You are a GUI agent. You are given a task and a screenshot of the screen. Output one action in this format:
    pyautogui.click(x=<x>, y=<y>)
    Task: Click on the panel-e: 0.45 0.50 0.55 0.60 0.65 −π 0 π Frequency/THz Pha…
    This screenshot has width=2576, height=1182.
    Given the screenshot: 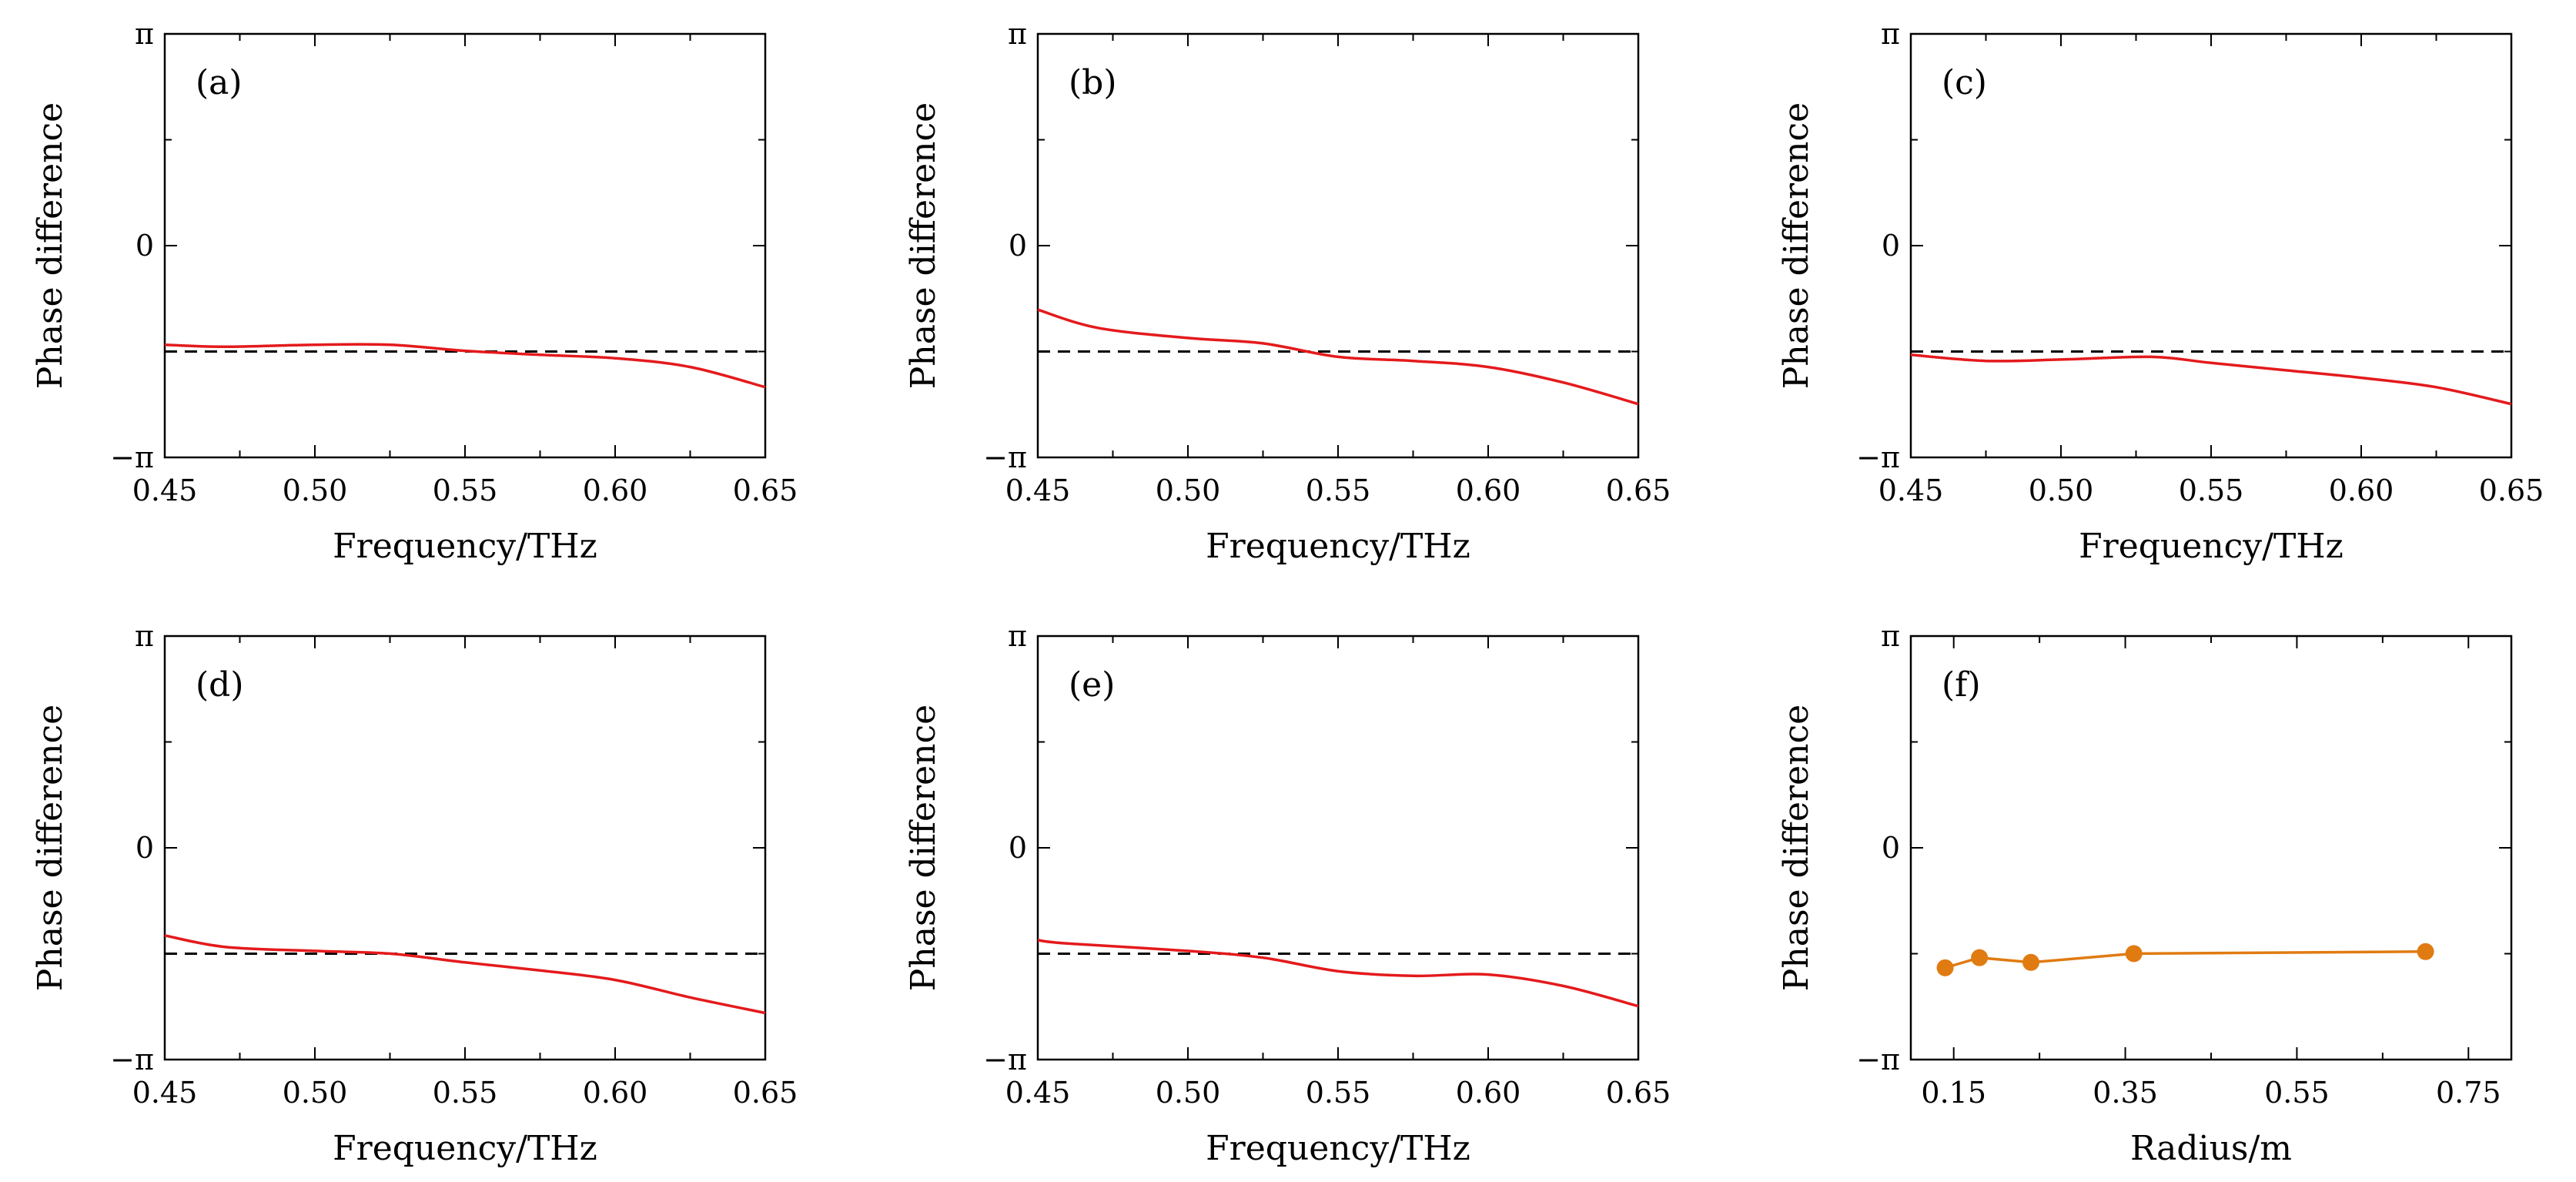 What is the action you would take?
    pyautogui.click(x=1287, y=893)
    